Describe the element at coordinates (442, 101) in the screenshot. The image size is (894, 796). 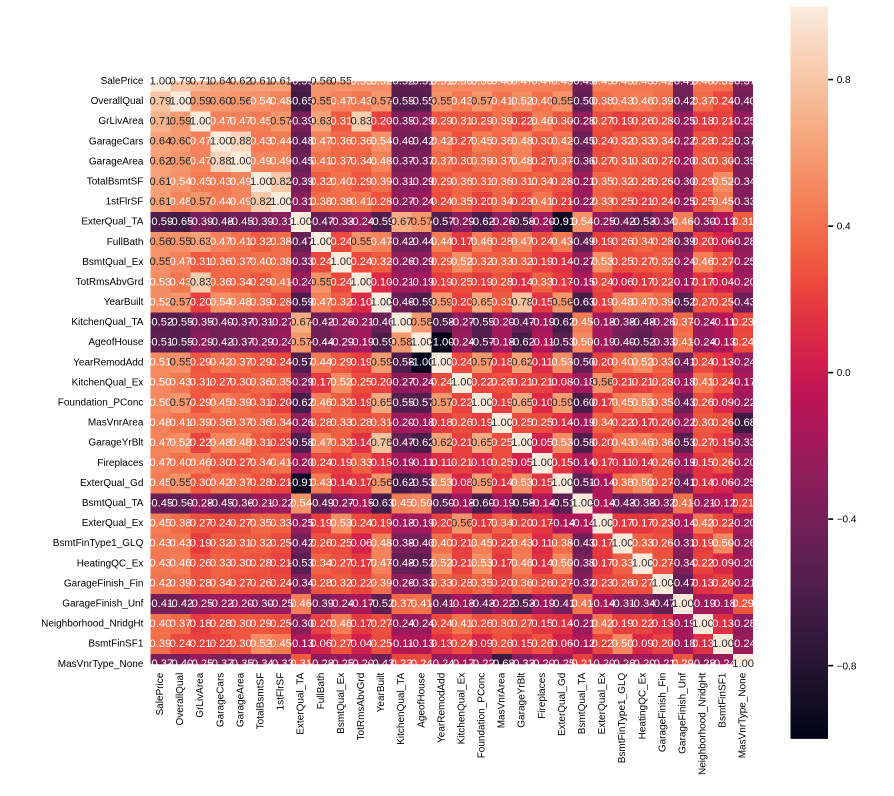
I see `svg-text: 0.55` at that location.